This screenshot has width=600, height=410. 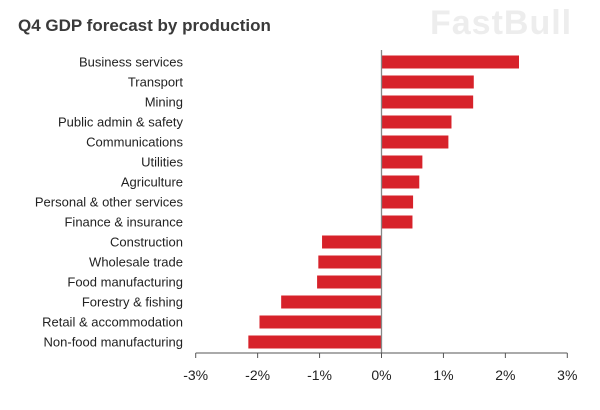 I want to click on x-tick-label: -1%, so click(x=319, y=375).